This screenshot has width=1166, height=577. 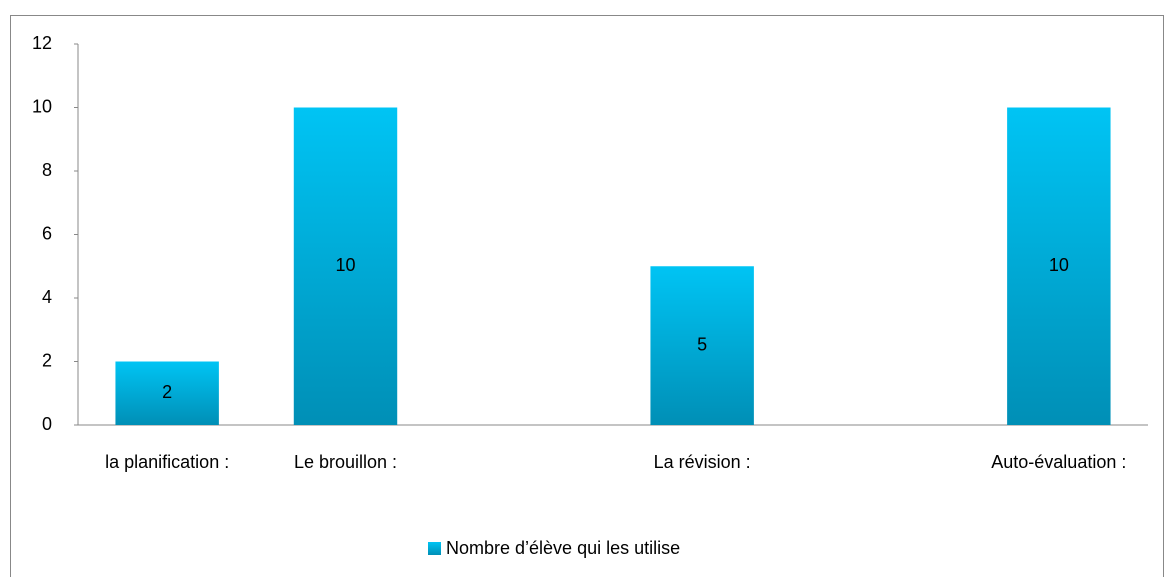 What do you see at coordinates (345, 462) in the screenshot?
I see `x-tick-label: Le brouillon :` at bounding box center [345, 462].